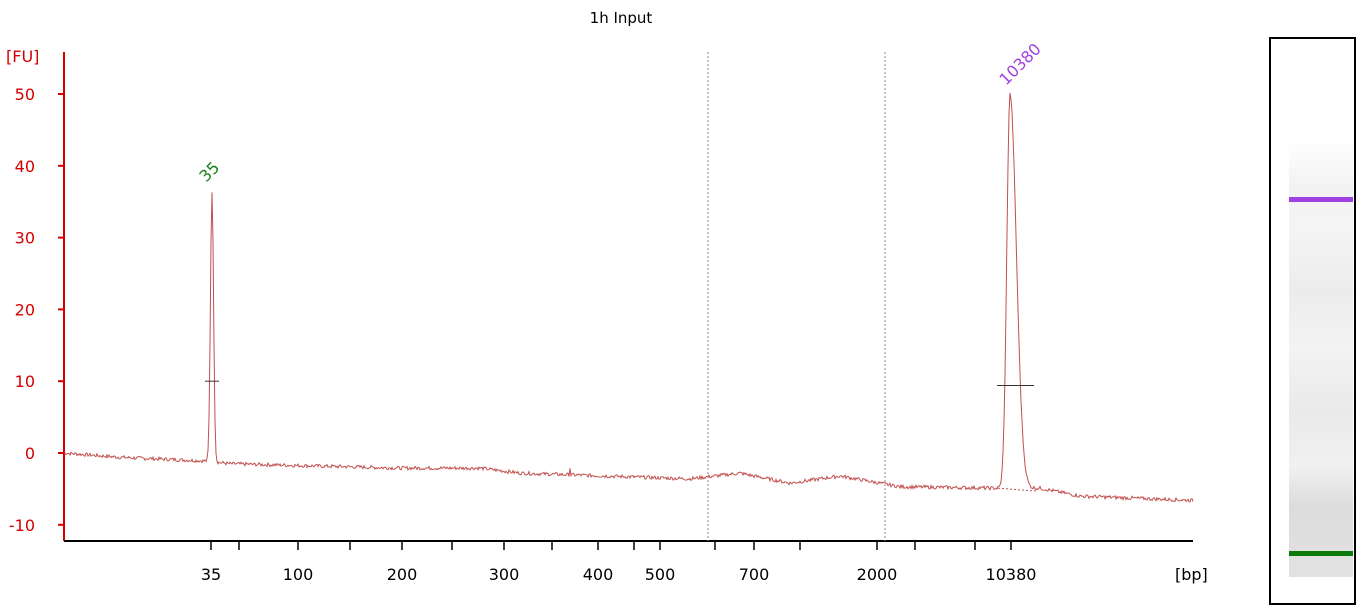 The height and width of the screenshot is (609, 1361). What do you see at coordinates (1321, 357) in the screenshot?
I see `gel-lane` at bounding box center [1321, 357].